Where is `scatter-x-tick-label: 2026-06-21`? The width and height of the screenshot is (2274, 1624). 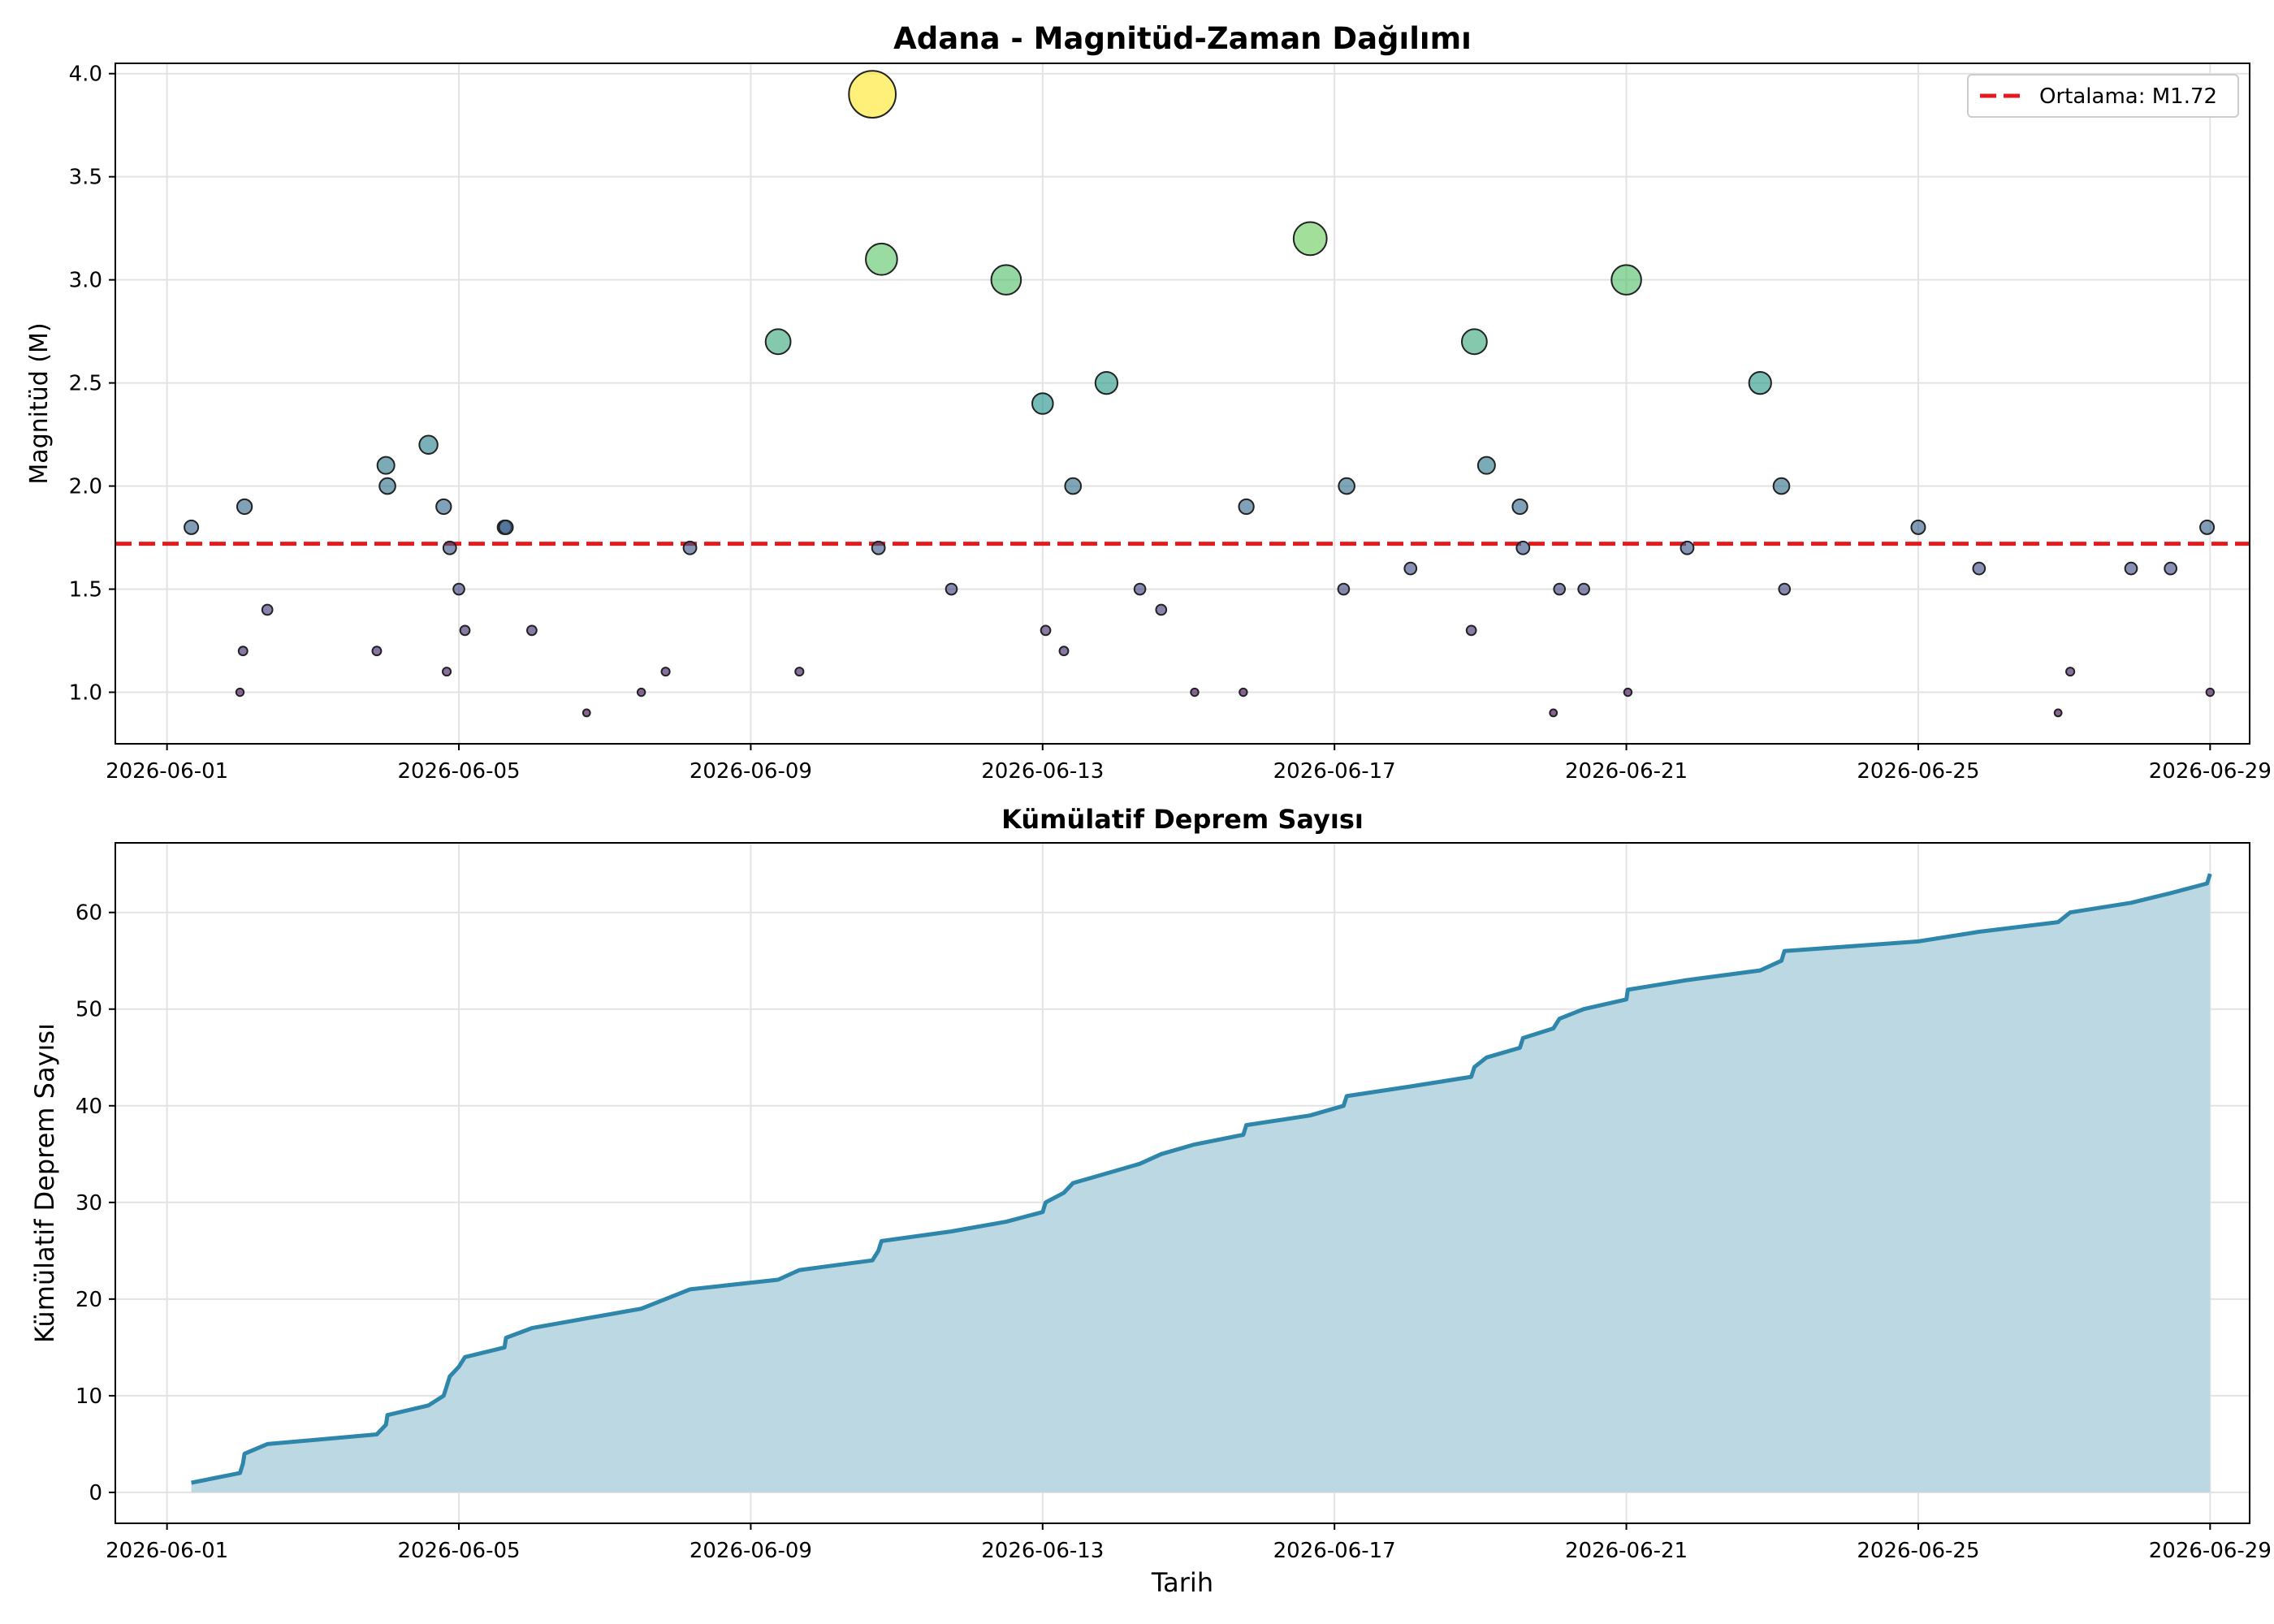
scatter-x-tick-label: 2026-06-21 is located at coordinates (1626, 771).